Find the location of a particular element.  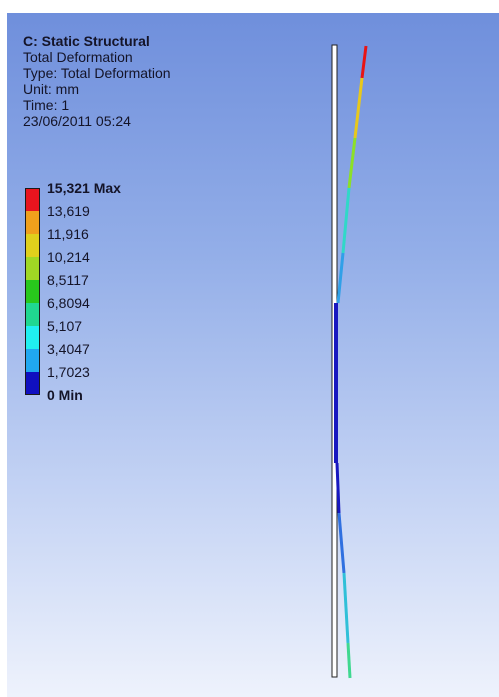

legend-label: 10,214 is located at coordinates (68, 257).